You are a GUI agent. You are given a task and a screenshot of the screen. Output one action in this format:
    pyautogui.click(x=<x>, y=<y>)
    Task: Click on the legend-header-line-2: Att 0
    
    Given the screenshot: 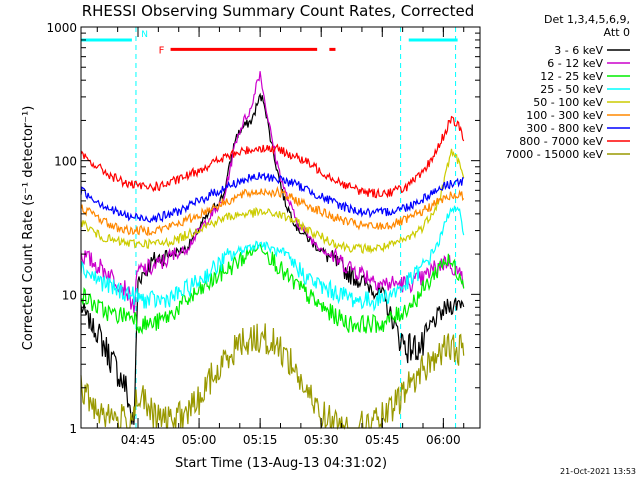 What is the action you would take?
    pyautogui.click(x=617, y=32)
    